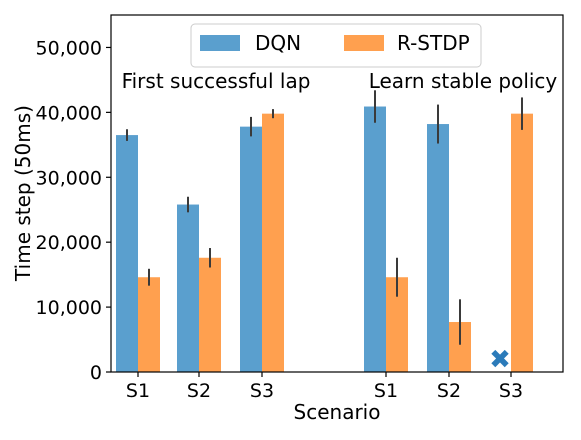  I want to click on x-tick-label-g2-s1: S1, so click(386, 391).